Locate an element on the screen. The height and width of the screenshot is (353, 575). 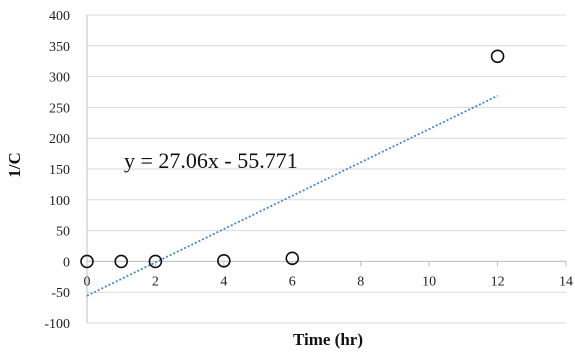
y-tick-label: 400 is located at coordinates (59, 16).